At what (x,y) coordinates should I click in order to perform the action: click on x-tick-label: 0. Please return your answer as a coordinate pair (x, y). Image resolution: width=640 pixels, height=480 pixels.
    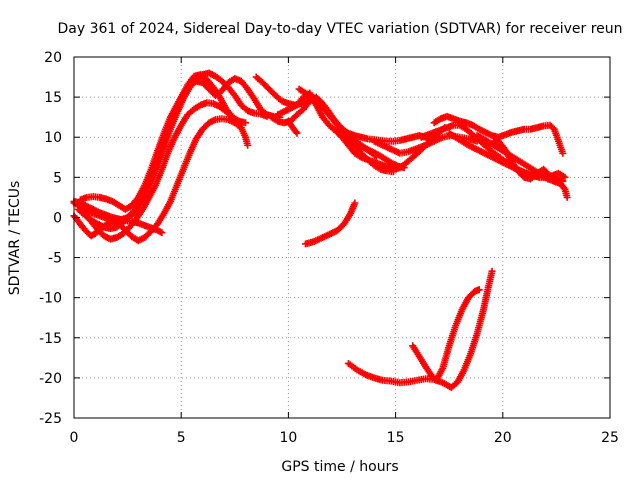
    Looking at the image, I should click on (74, 438).